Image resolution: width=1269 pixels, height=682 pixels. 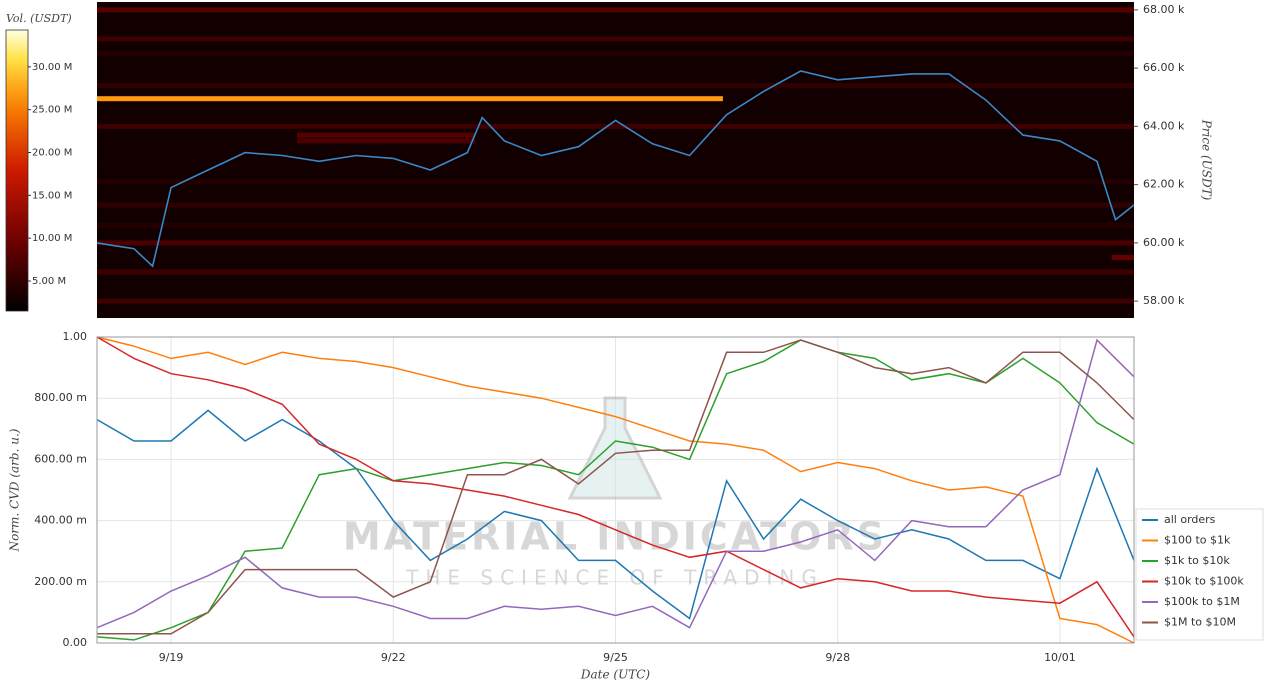 I want to click on legend-label: $1M to $10M, so click(x=1200, y=622).